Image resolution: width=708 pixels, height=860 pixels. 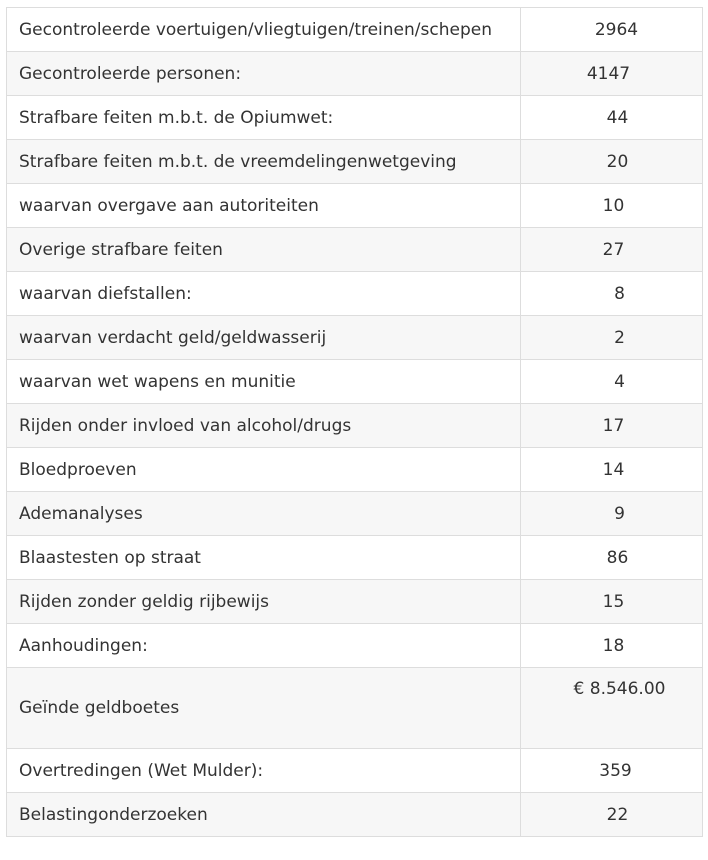 What do you see at coordinates (619, 337) in the screenshot?
I see `row-value-text: 2` at bounding box center [619, 337].